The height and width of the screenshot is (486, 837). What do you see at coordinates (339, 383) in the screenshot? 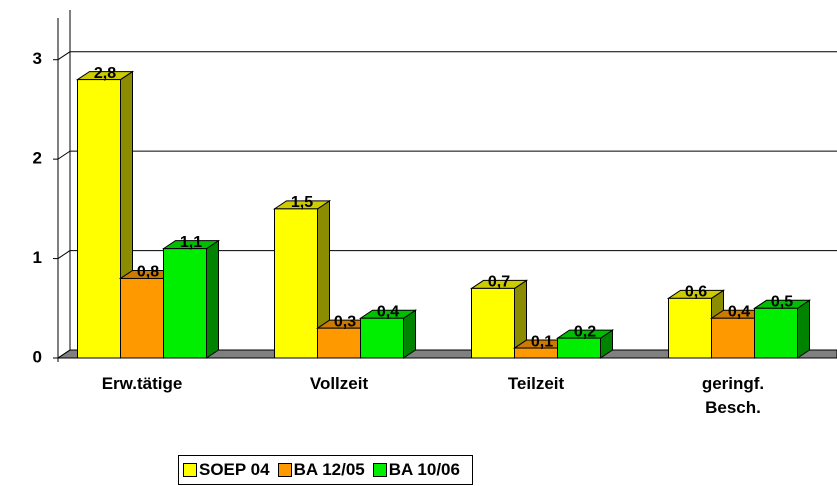
I see `x-tick-label: Vollzeit` at bounding box center [339, 383].